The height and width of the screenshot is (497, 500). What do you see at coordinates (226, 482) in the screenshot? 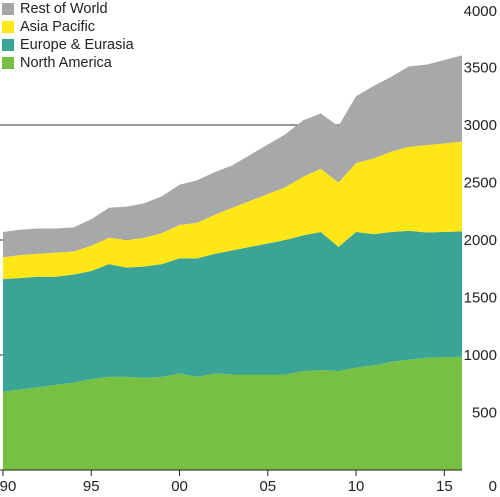
I see `x-axis-ticks: 90 95 00 05 10 15` at bounding box center [226, 482].